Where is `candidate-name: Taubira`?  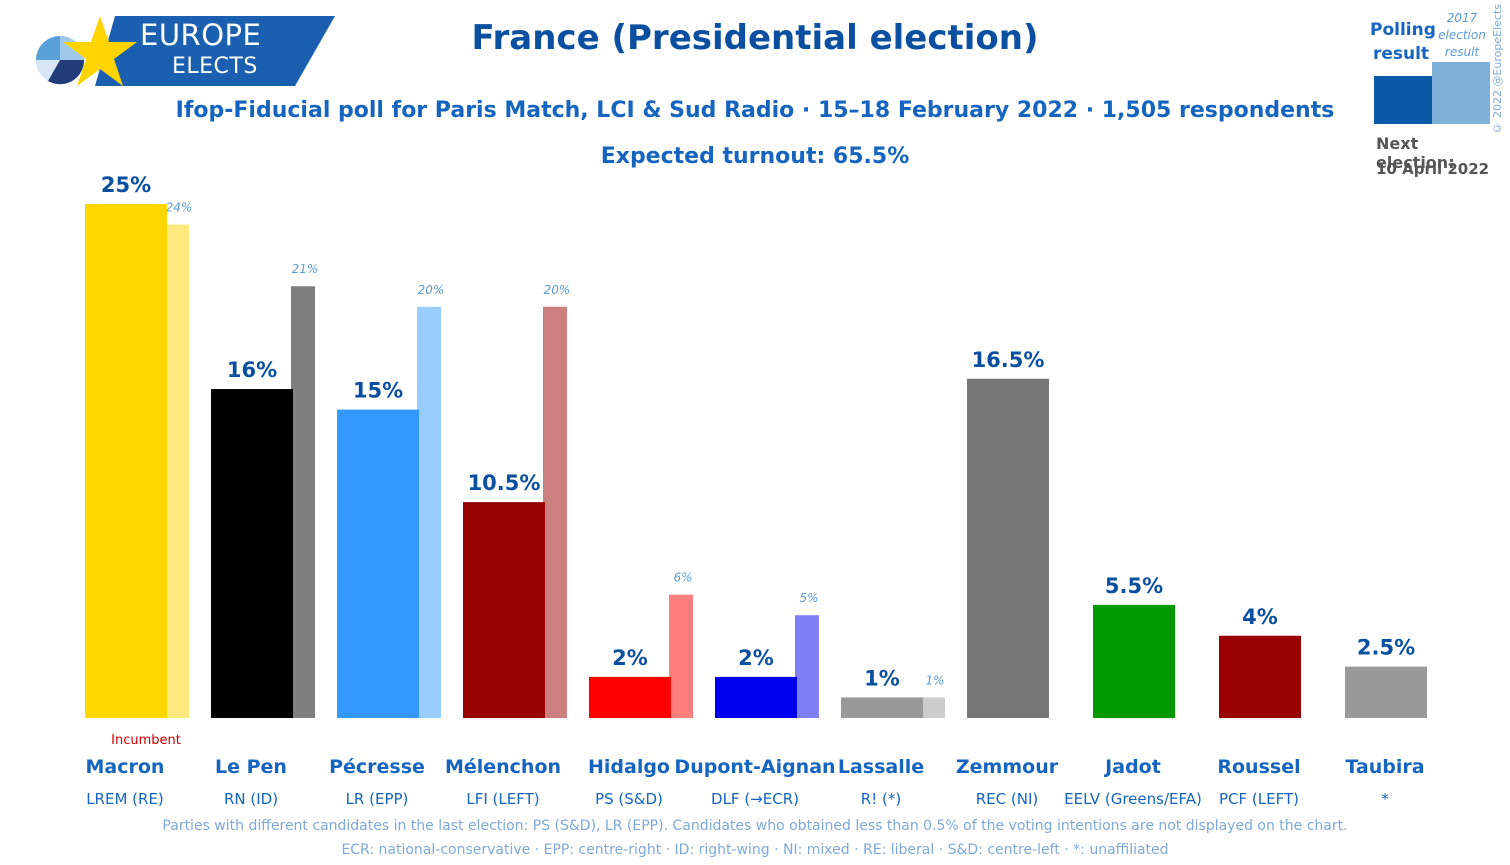
candidate-name: Taubira is located at coordinates (1384, 767).